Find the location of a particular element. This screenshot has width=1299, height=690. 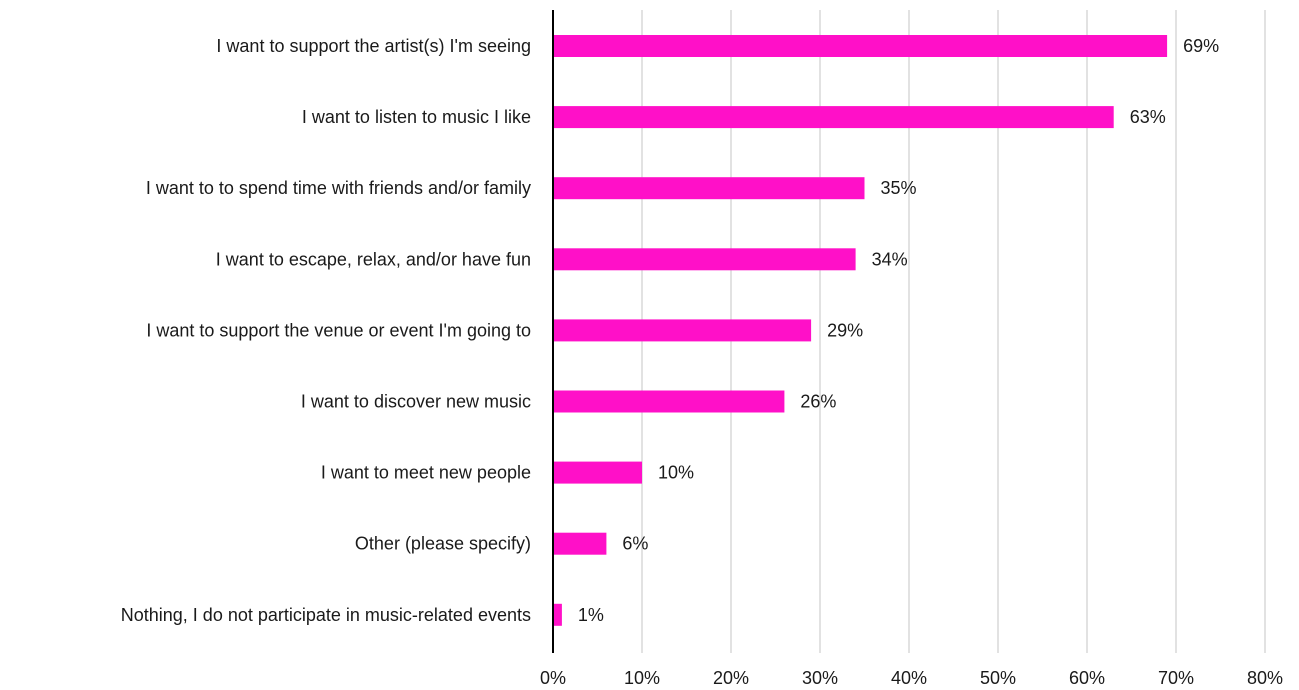

x-tick-label: 80% is located at coordinates (1265, 678).